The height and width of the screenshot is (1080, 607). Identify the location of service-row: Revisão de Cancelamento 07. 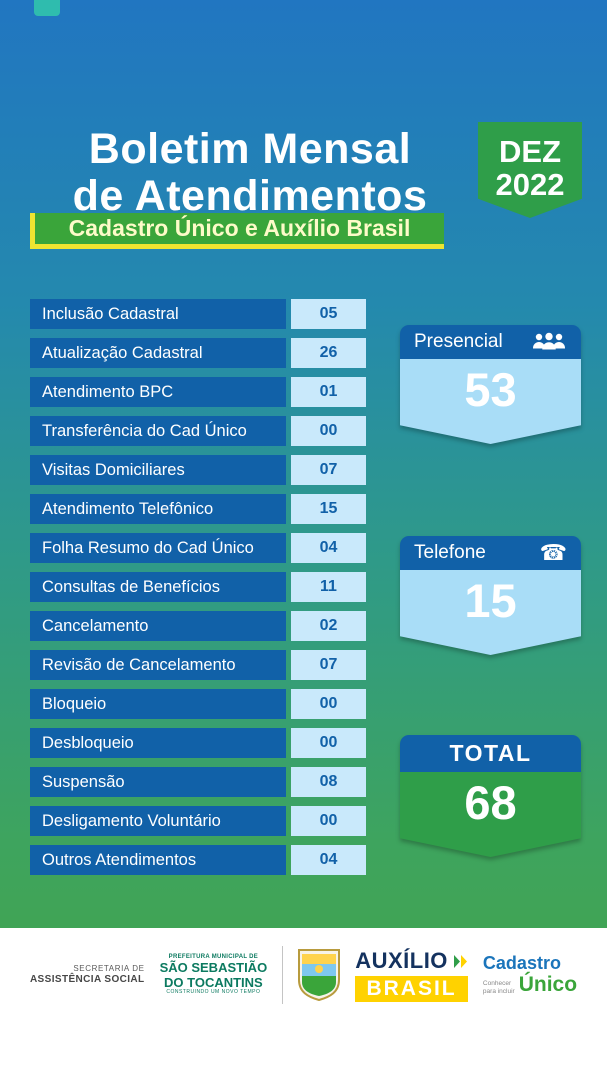
(198, 665).